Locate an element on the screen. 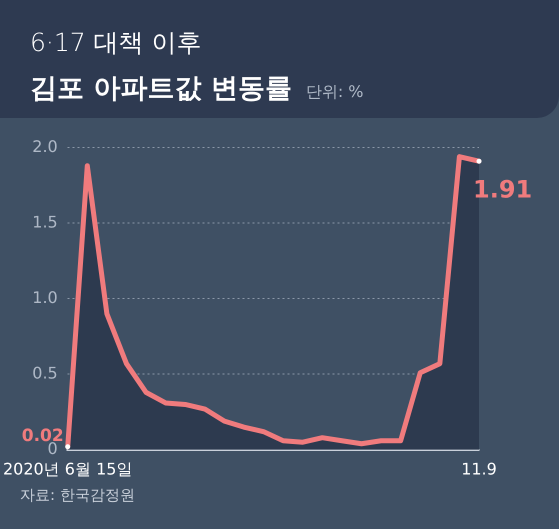 The image size is (559, 529). y-tick-label: 1.0 is located at coordinates (45, 297).